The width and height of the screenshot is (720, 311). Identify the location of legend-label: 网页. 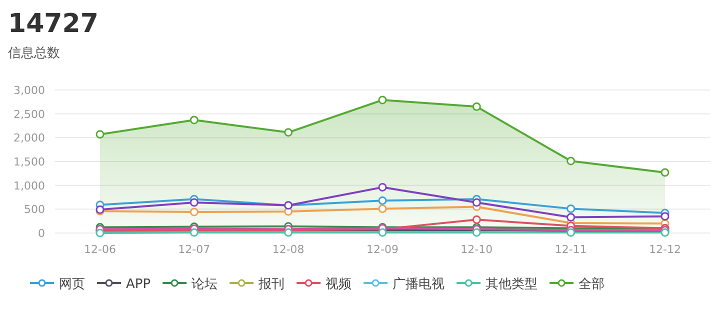
(72, 284).